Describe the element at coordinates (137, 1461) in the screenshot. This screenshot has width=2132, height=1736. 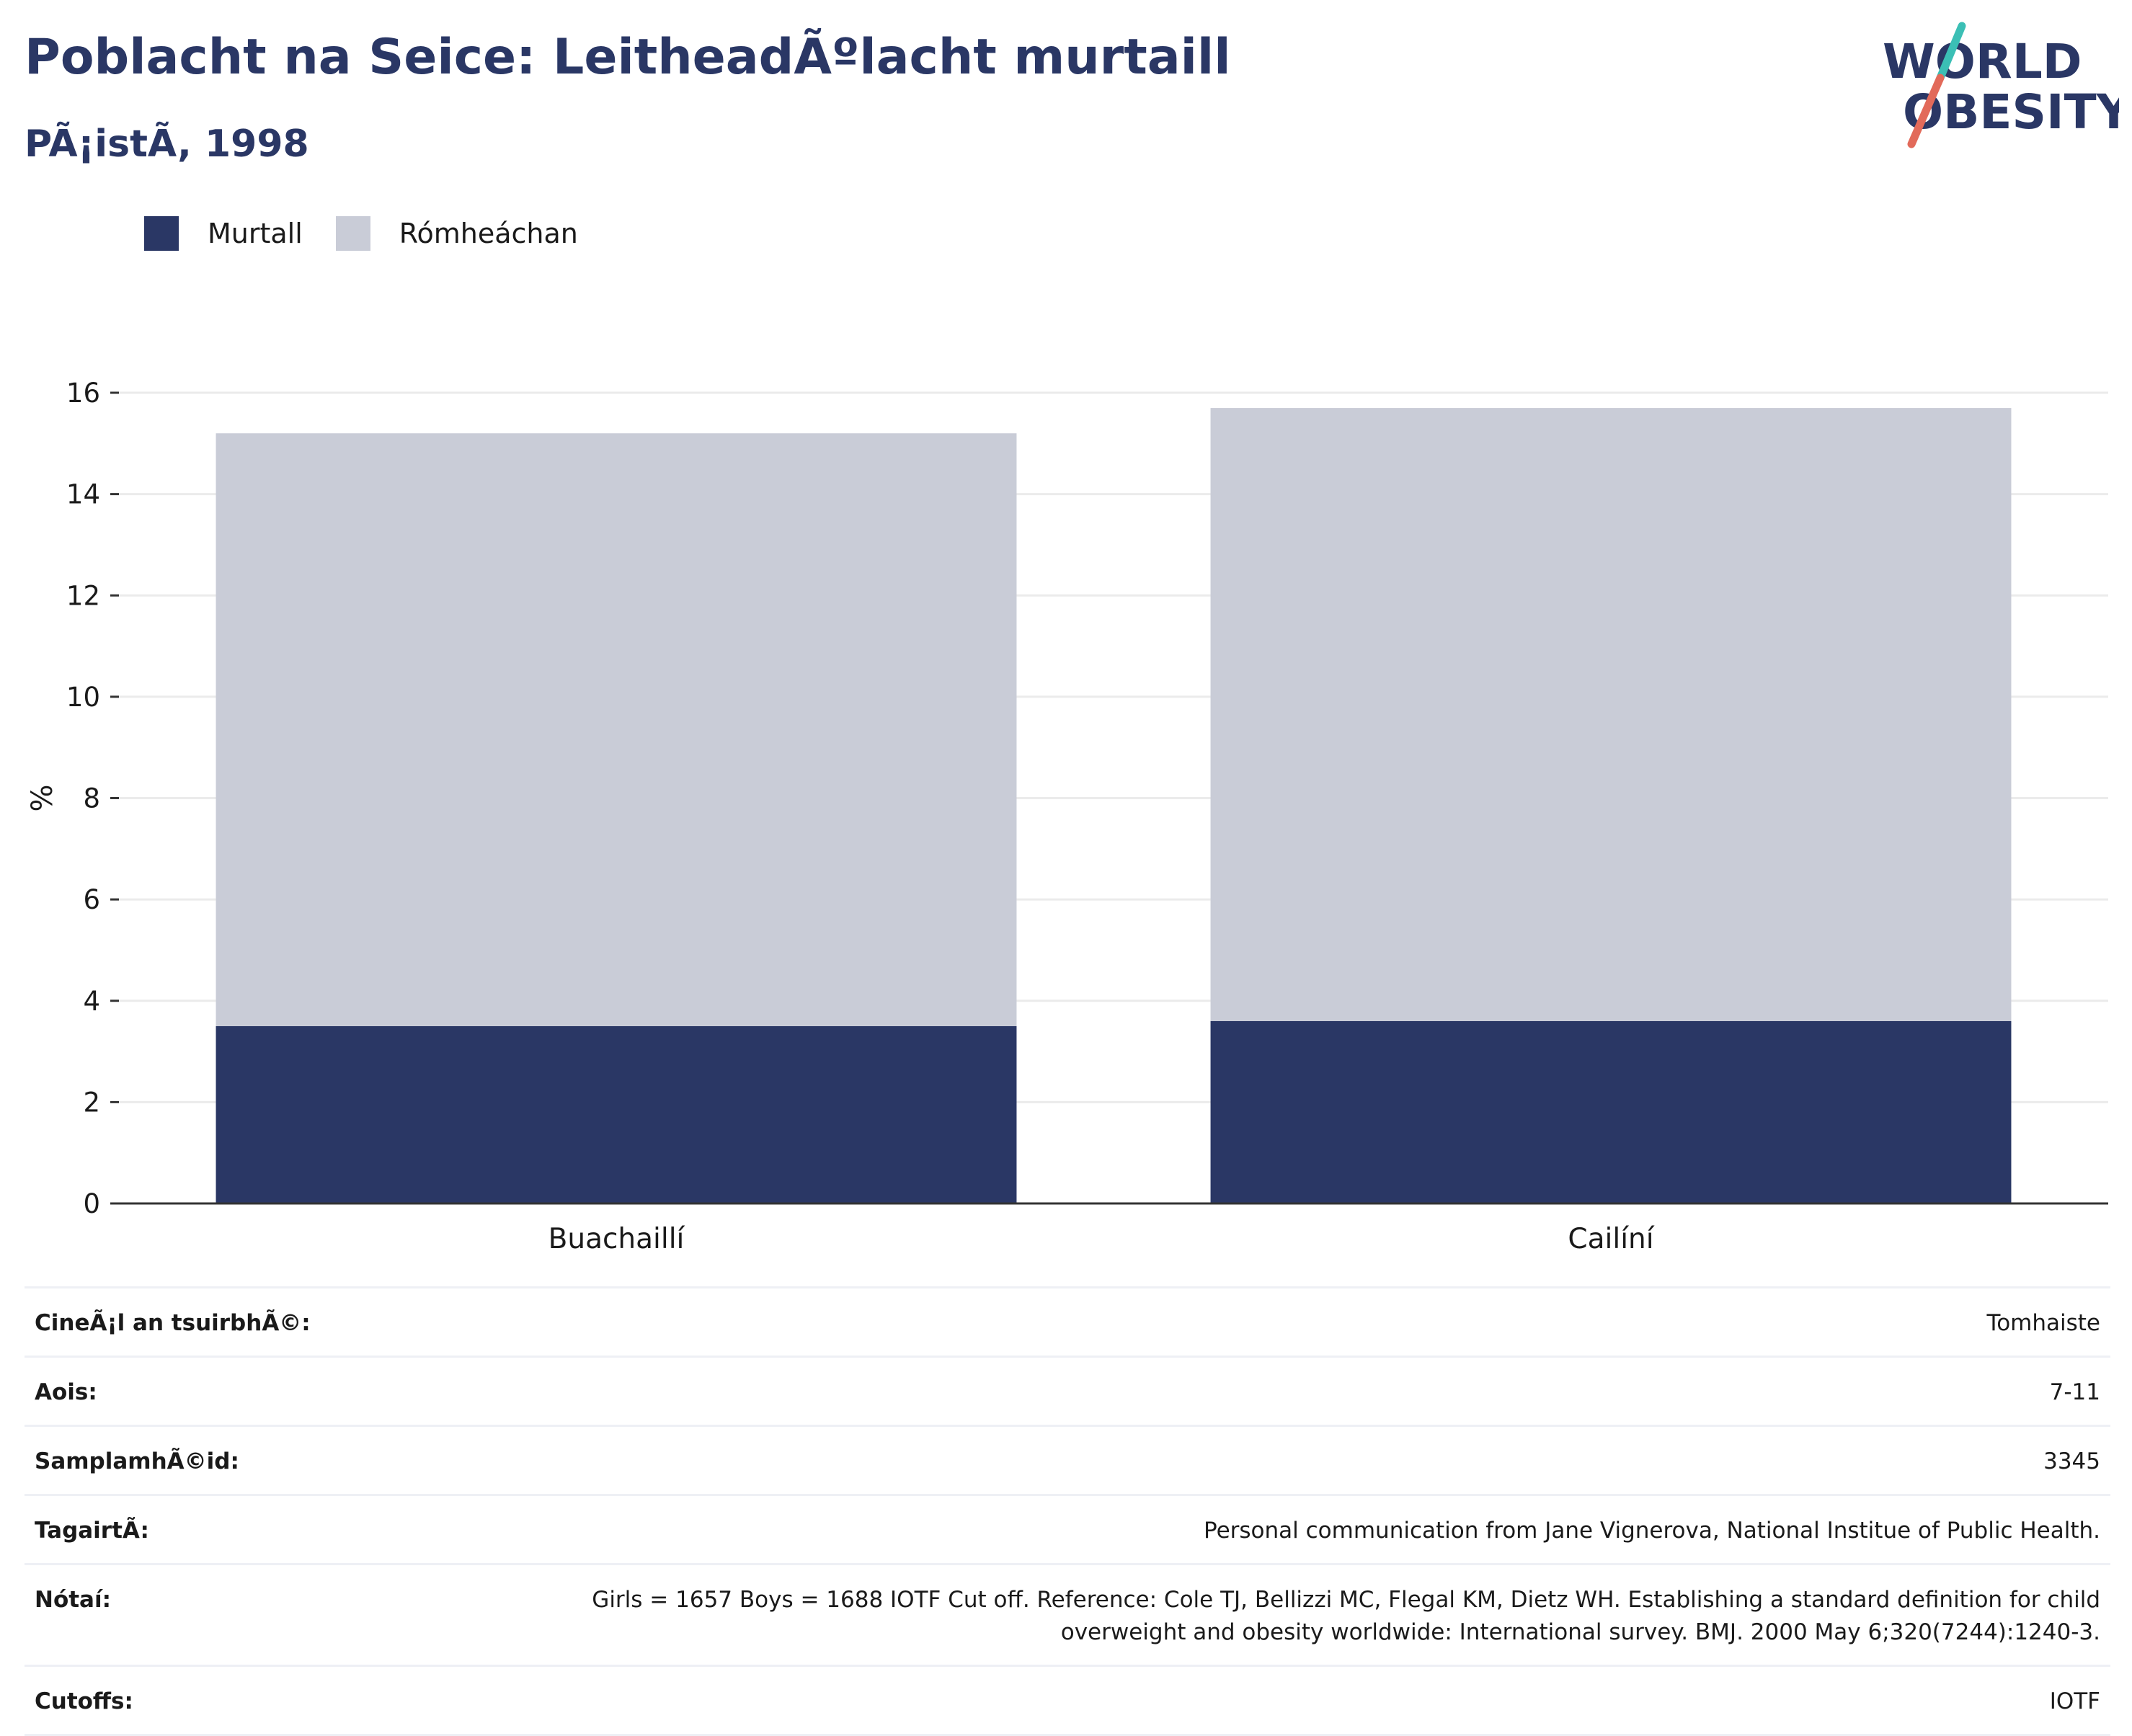
I see `info-label: SamplamhÃ©id:` at that location.